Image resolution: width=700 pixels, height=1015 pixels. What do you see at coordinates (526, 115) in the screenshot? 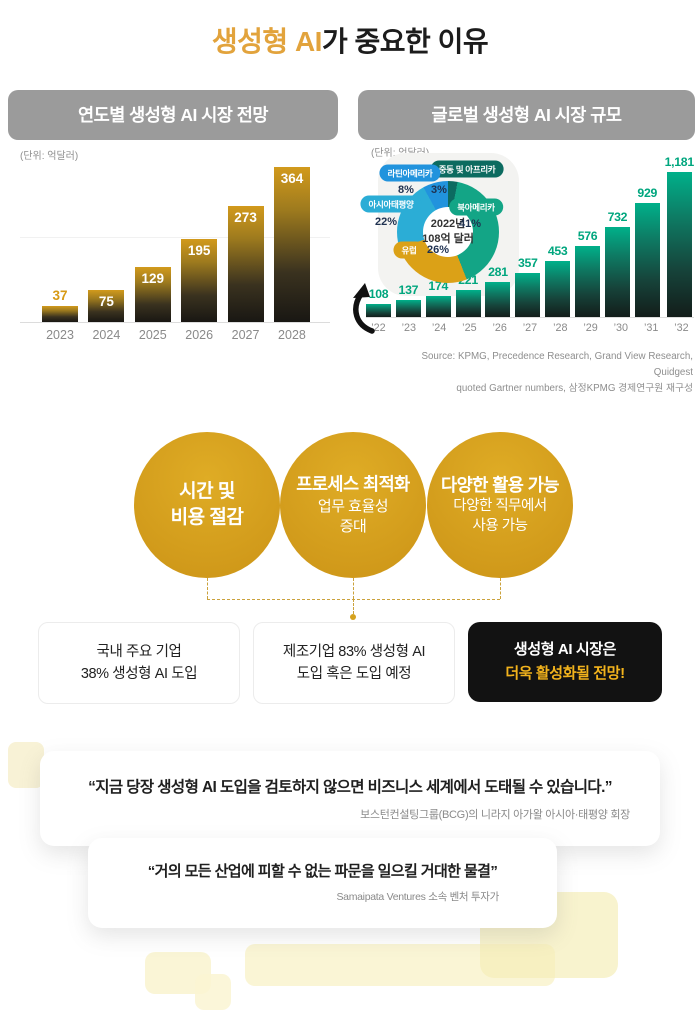
I see `right-chart-header: 글로벌 생성형 AI 시장 규모` at bounding box center [526, 115].